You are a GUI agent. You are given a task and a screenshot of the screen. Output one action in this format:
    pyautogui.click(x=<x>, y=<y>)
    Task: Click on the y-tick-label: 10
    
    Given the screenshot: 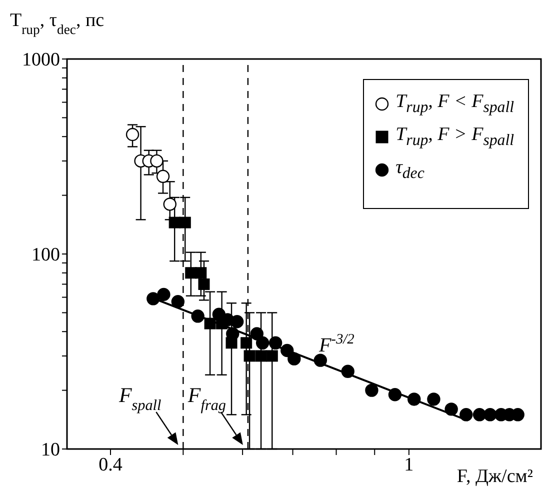 What is the action you would take?
    pyautogui.click(x=50, y=450)
    